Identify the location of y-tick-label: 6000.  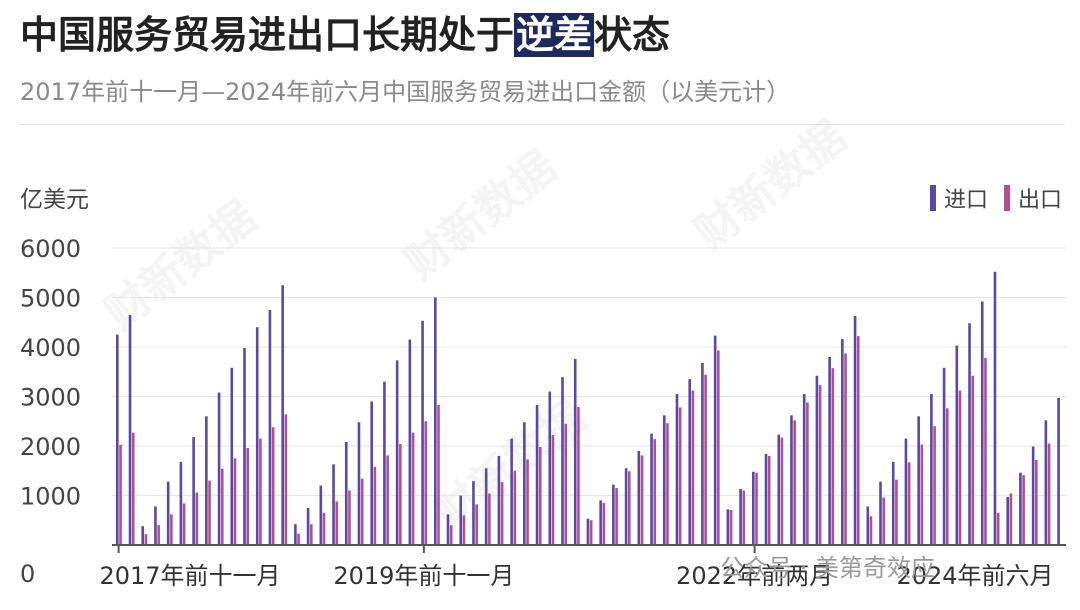
(50, 249).